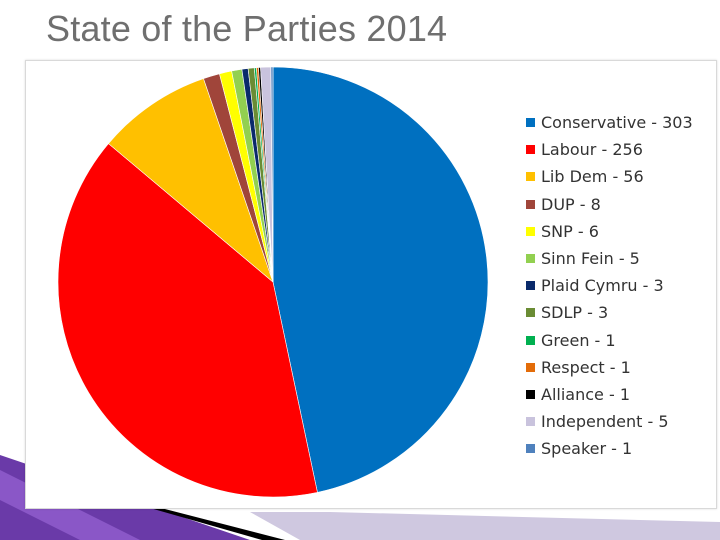 The height and width of the screenshot is (540, 720). Describe the element at coordinates (618, 231) in the screenshot. I see `legend-item-snp: SNP - 6` at that location.